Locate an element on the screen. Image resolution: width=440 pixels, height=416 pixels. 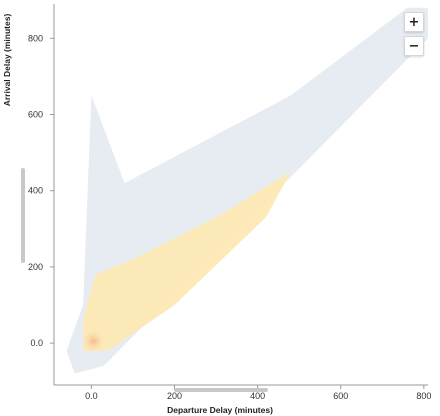
x-tick-label: 400 is located at coordinates (257, 396).